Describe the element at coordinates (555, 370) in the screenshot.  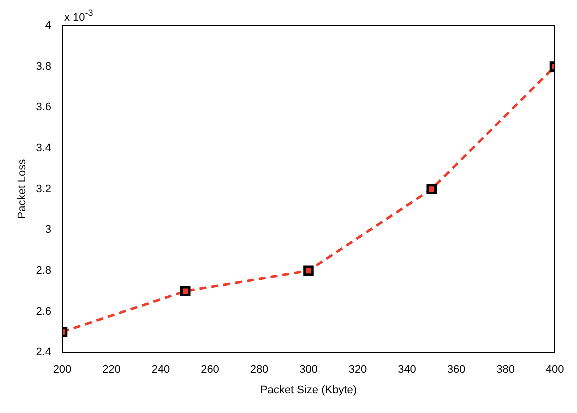
I see `x-tick-label: 400` at that location.